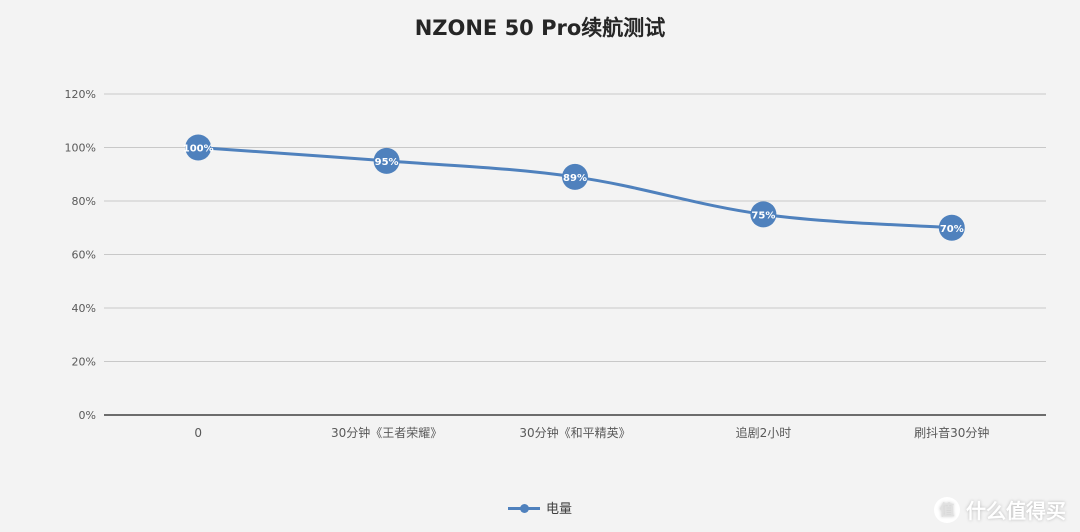 The height and width of the screenshot is (532, 1080). I want to click on watermark-text: 什么值得买, so click(1016, 511).